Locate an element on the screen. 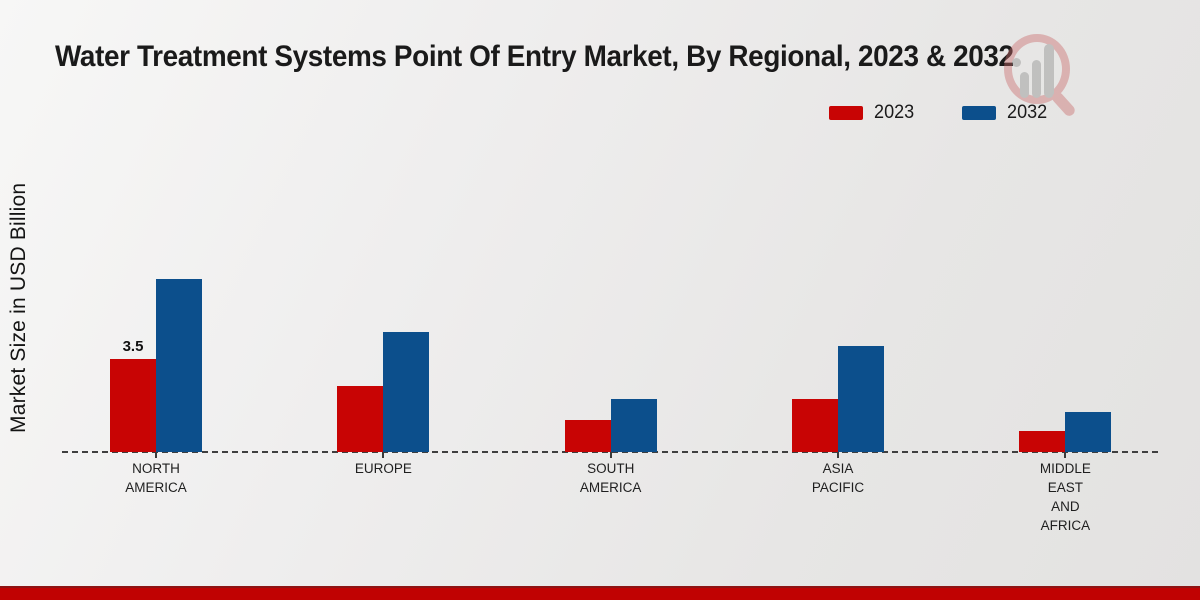 This screenshot has width=1200, height=600. legend-item-2032: 2032 is located at coordinates (1004, 113).